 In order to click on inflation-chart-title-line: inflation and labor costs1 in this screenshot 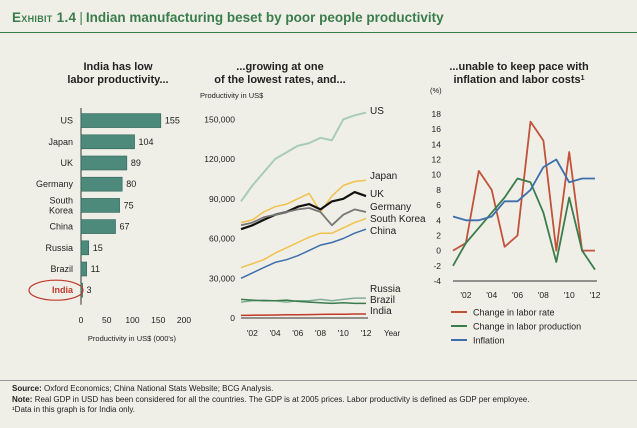, I will do `click(518, 80)`.